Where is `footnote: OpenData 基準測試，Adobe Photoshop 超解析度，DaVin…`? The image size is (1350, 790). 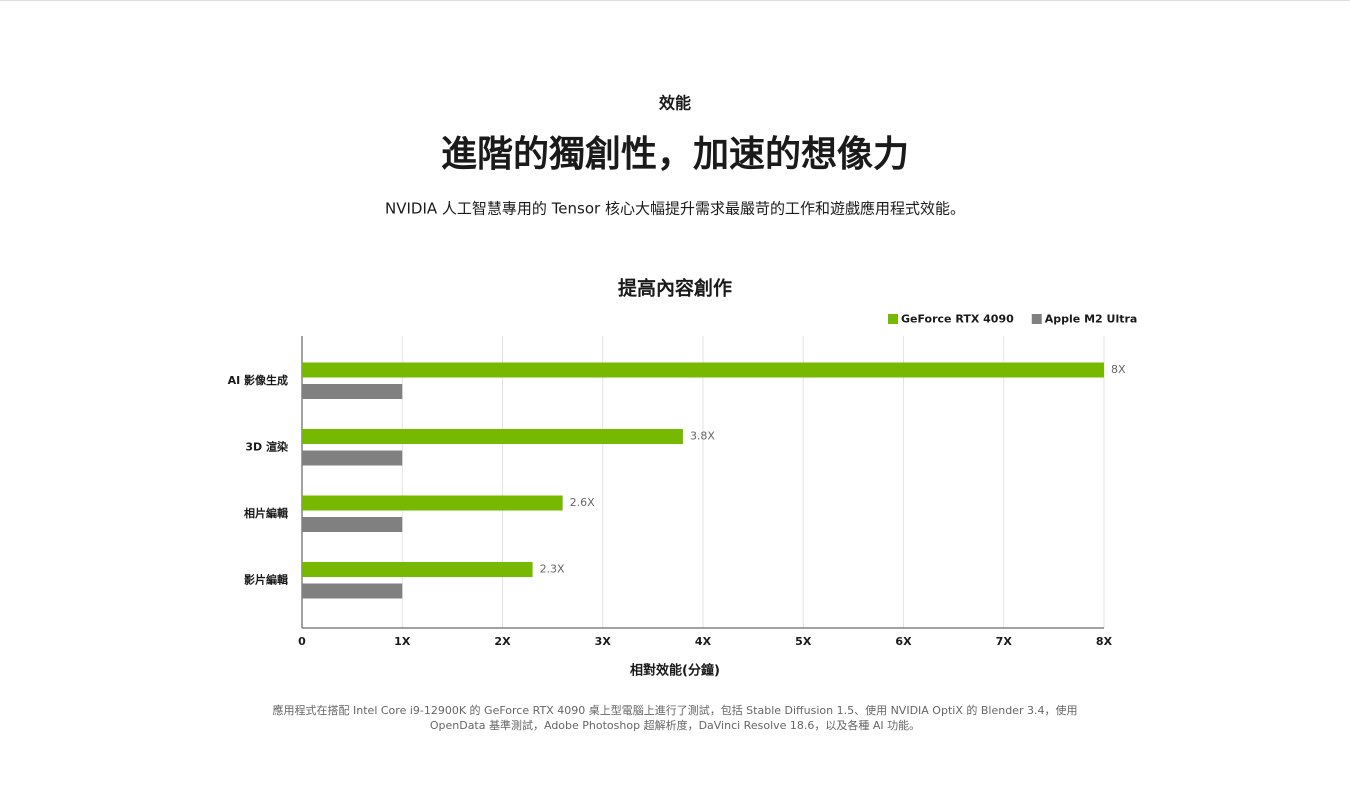 footnote: OpenData 基準測試，Adobe Photoshop 超解析度，DaVin… is located at coordinates (675, 725).